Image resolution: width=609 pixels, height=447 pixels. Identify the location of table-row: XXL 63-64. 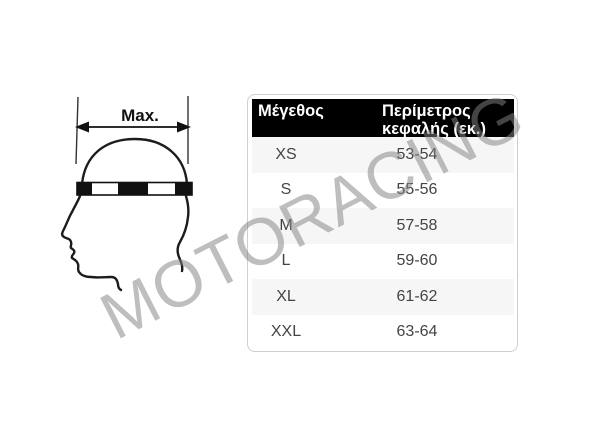
(383, 332).